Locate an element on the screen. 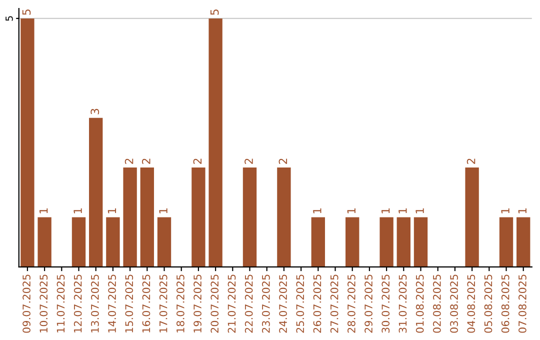 This screenshot has height=340, width=540. x-tick-label: 30.07.2025 is located at coordinates (386, 303).